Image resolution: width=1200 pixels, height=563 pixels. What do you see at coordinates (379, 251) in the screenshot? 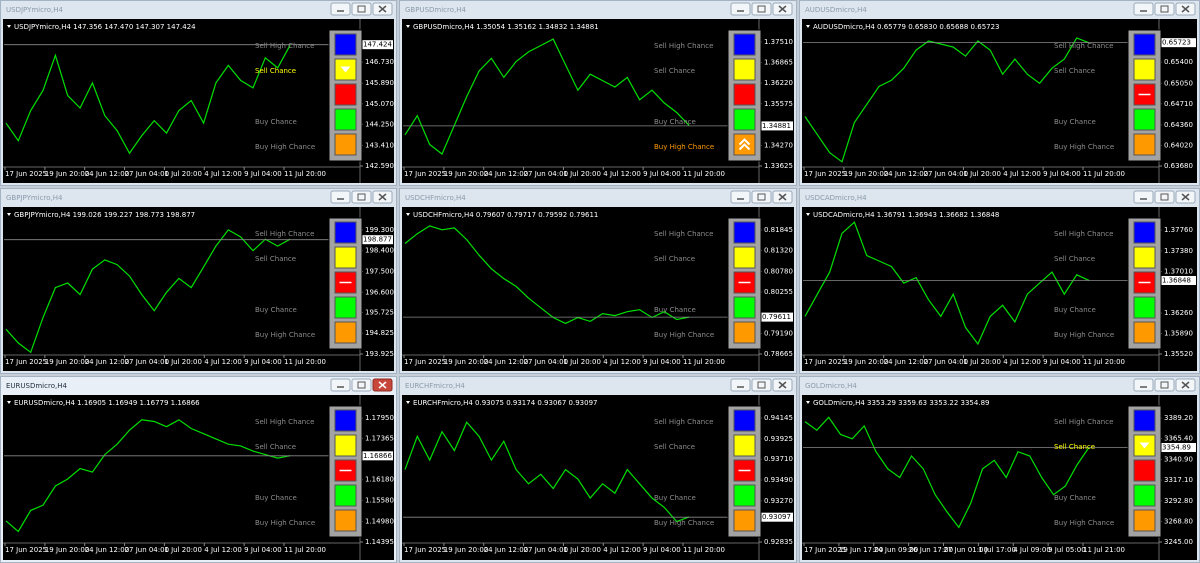
I see `price-tick-label: 198.400` at bounding box center [379, 251].